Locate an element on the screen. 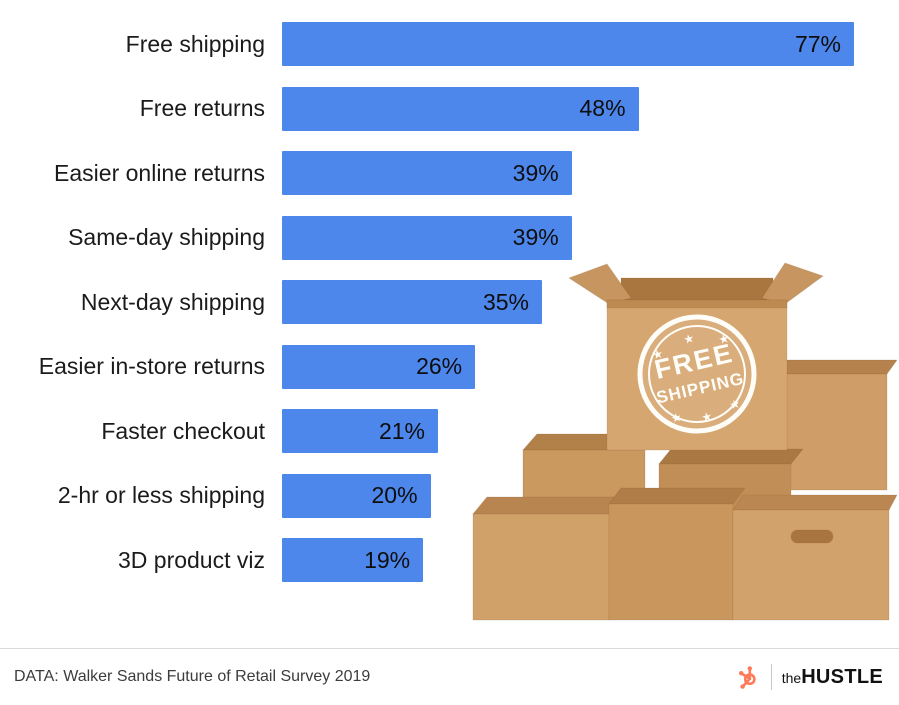 Image resolution: width=899 pixels, height=705 pixels. bar-row: 2-hr or less shipping 20% is located at coordinates (449, 496).